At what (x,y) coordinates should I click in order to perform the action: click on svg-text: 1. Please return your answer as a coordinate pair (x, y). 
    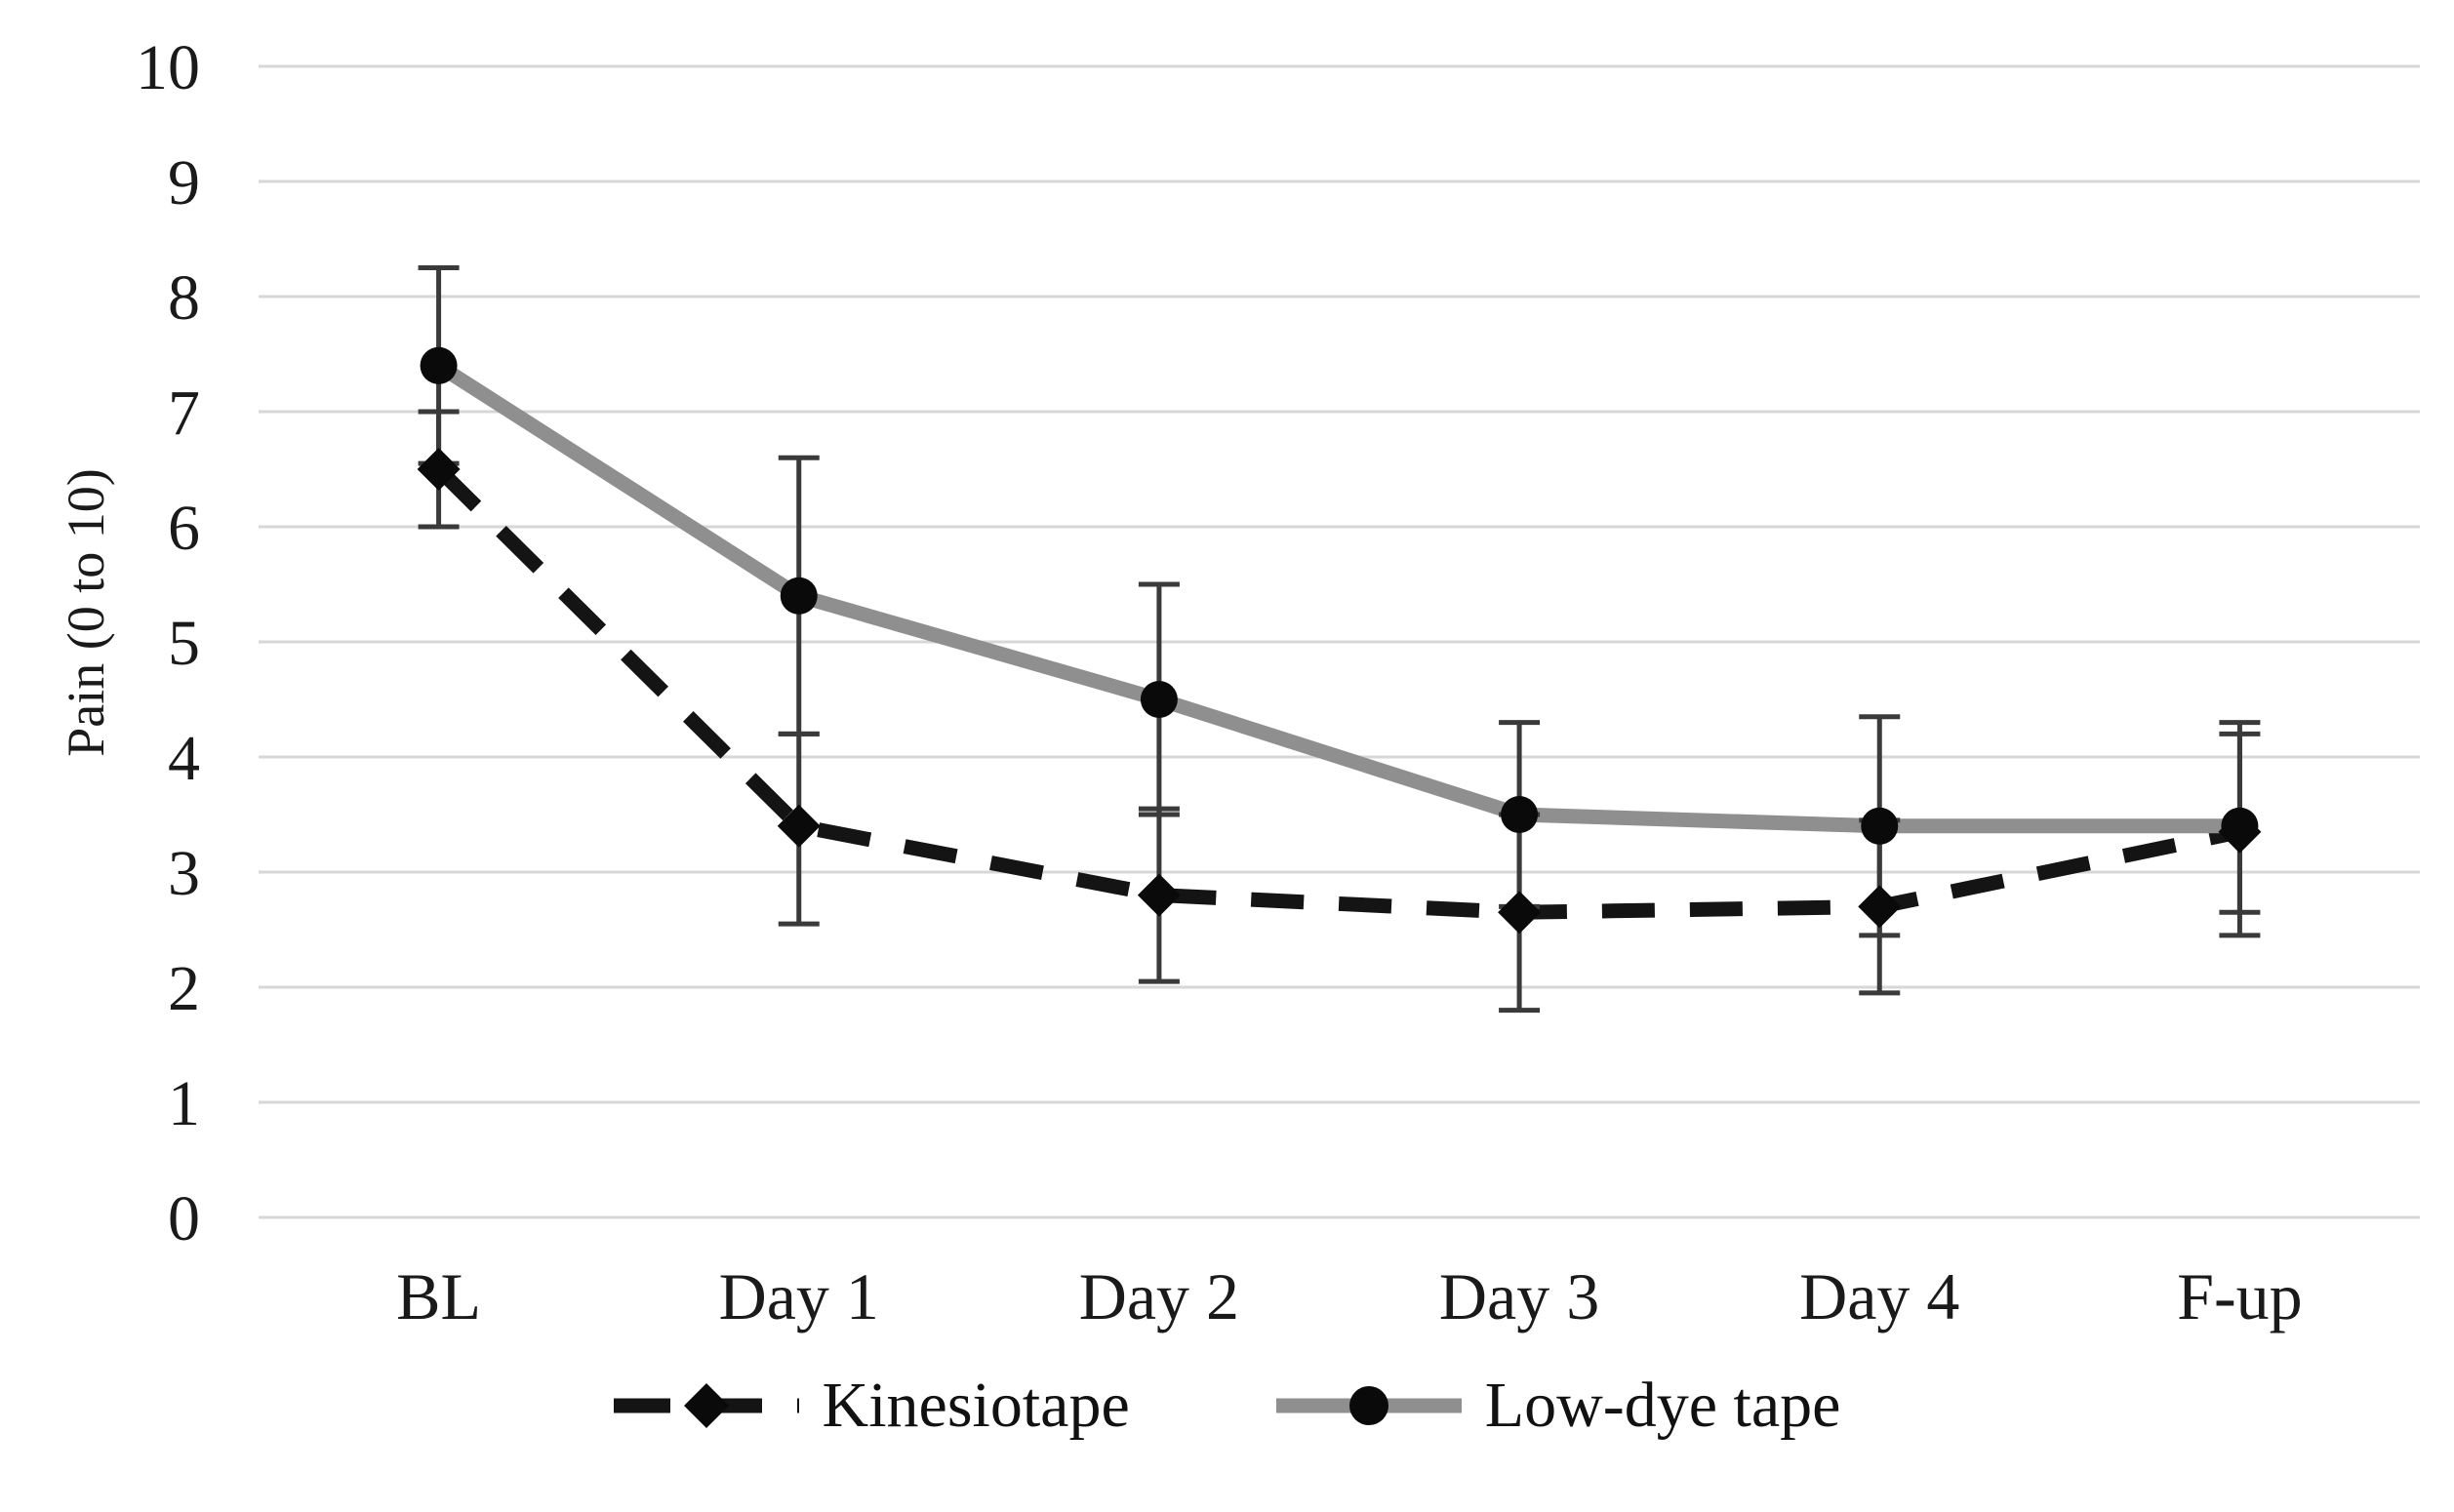
    Looking at the image, I should click on (184, 1103).